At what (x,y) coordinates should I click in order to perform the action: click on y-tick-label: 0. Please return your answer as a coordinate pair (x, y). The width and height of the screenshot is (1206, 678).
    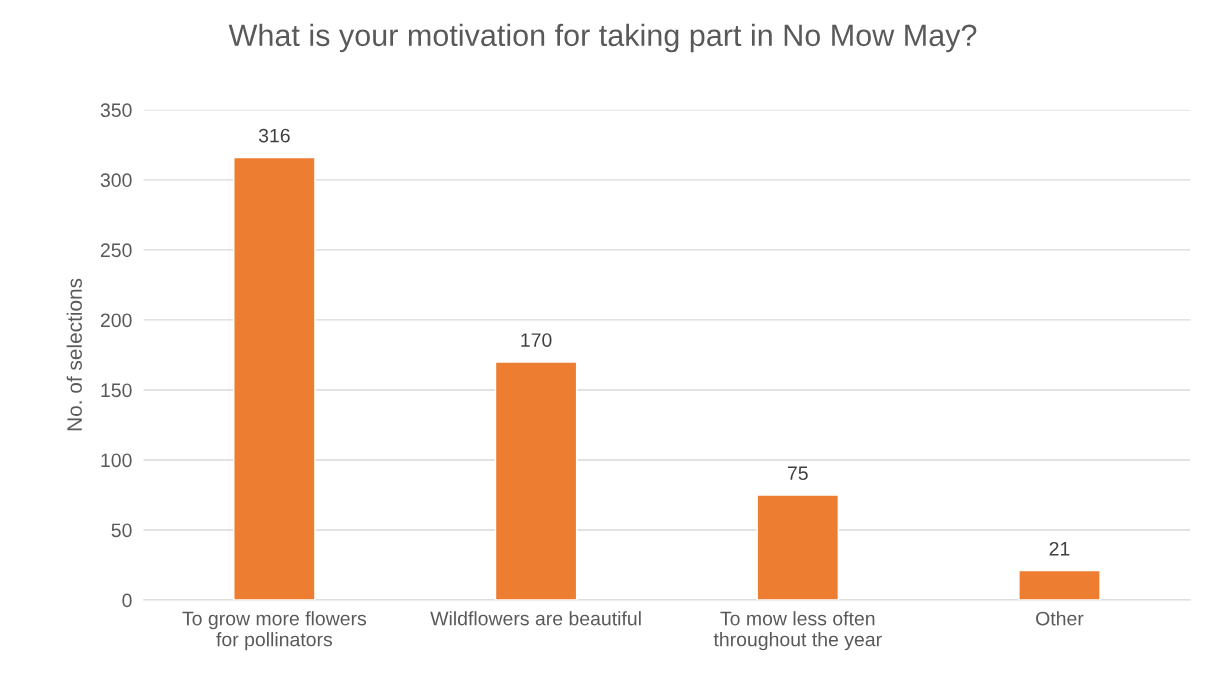
    Looking at the image, I should click on (127, 600).